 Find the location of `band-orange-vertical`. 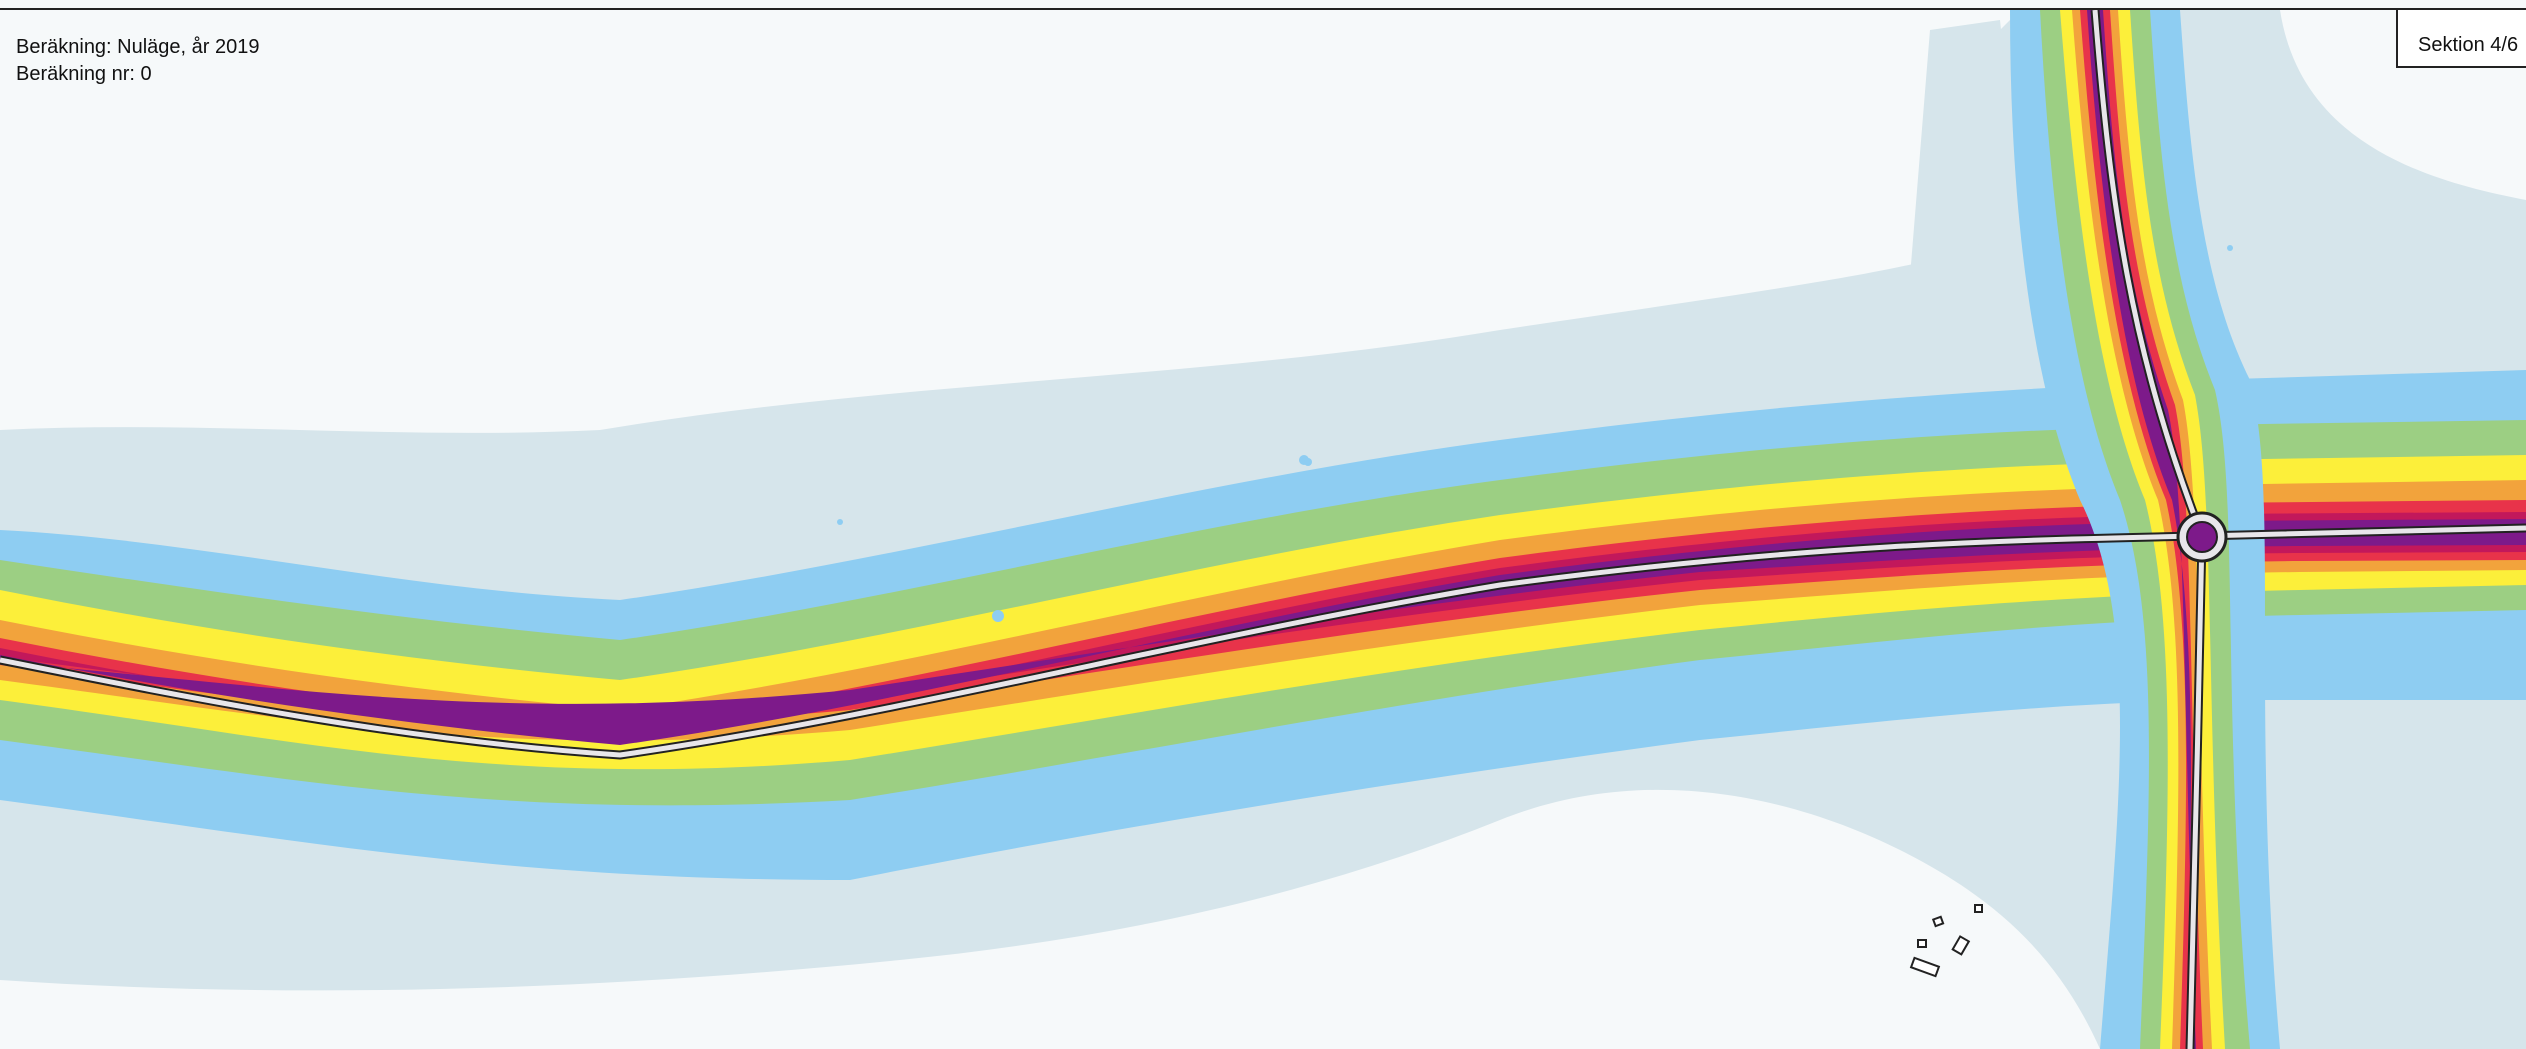

band-orange-vertical is located at coordinates (2142, 529).